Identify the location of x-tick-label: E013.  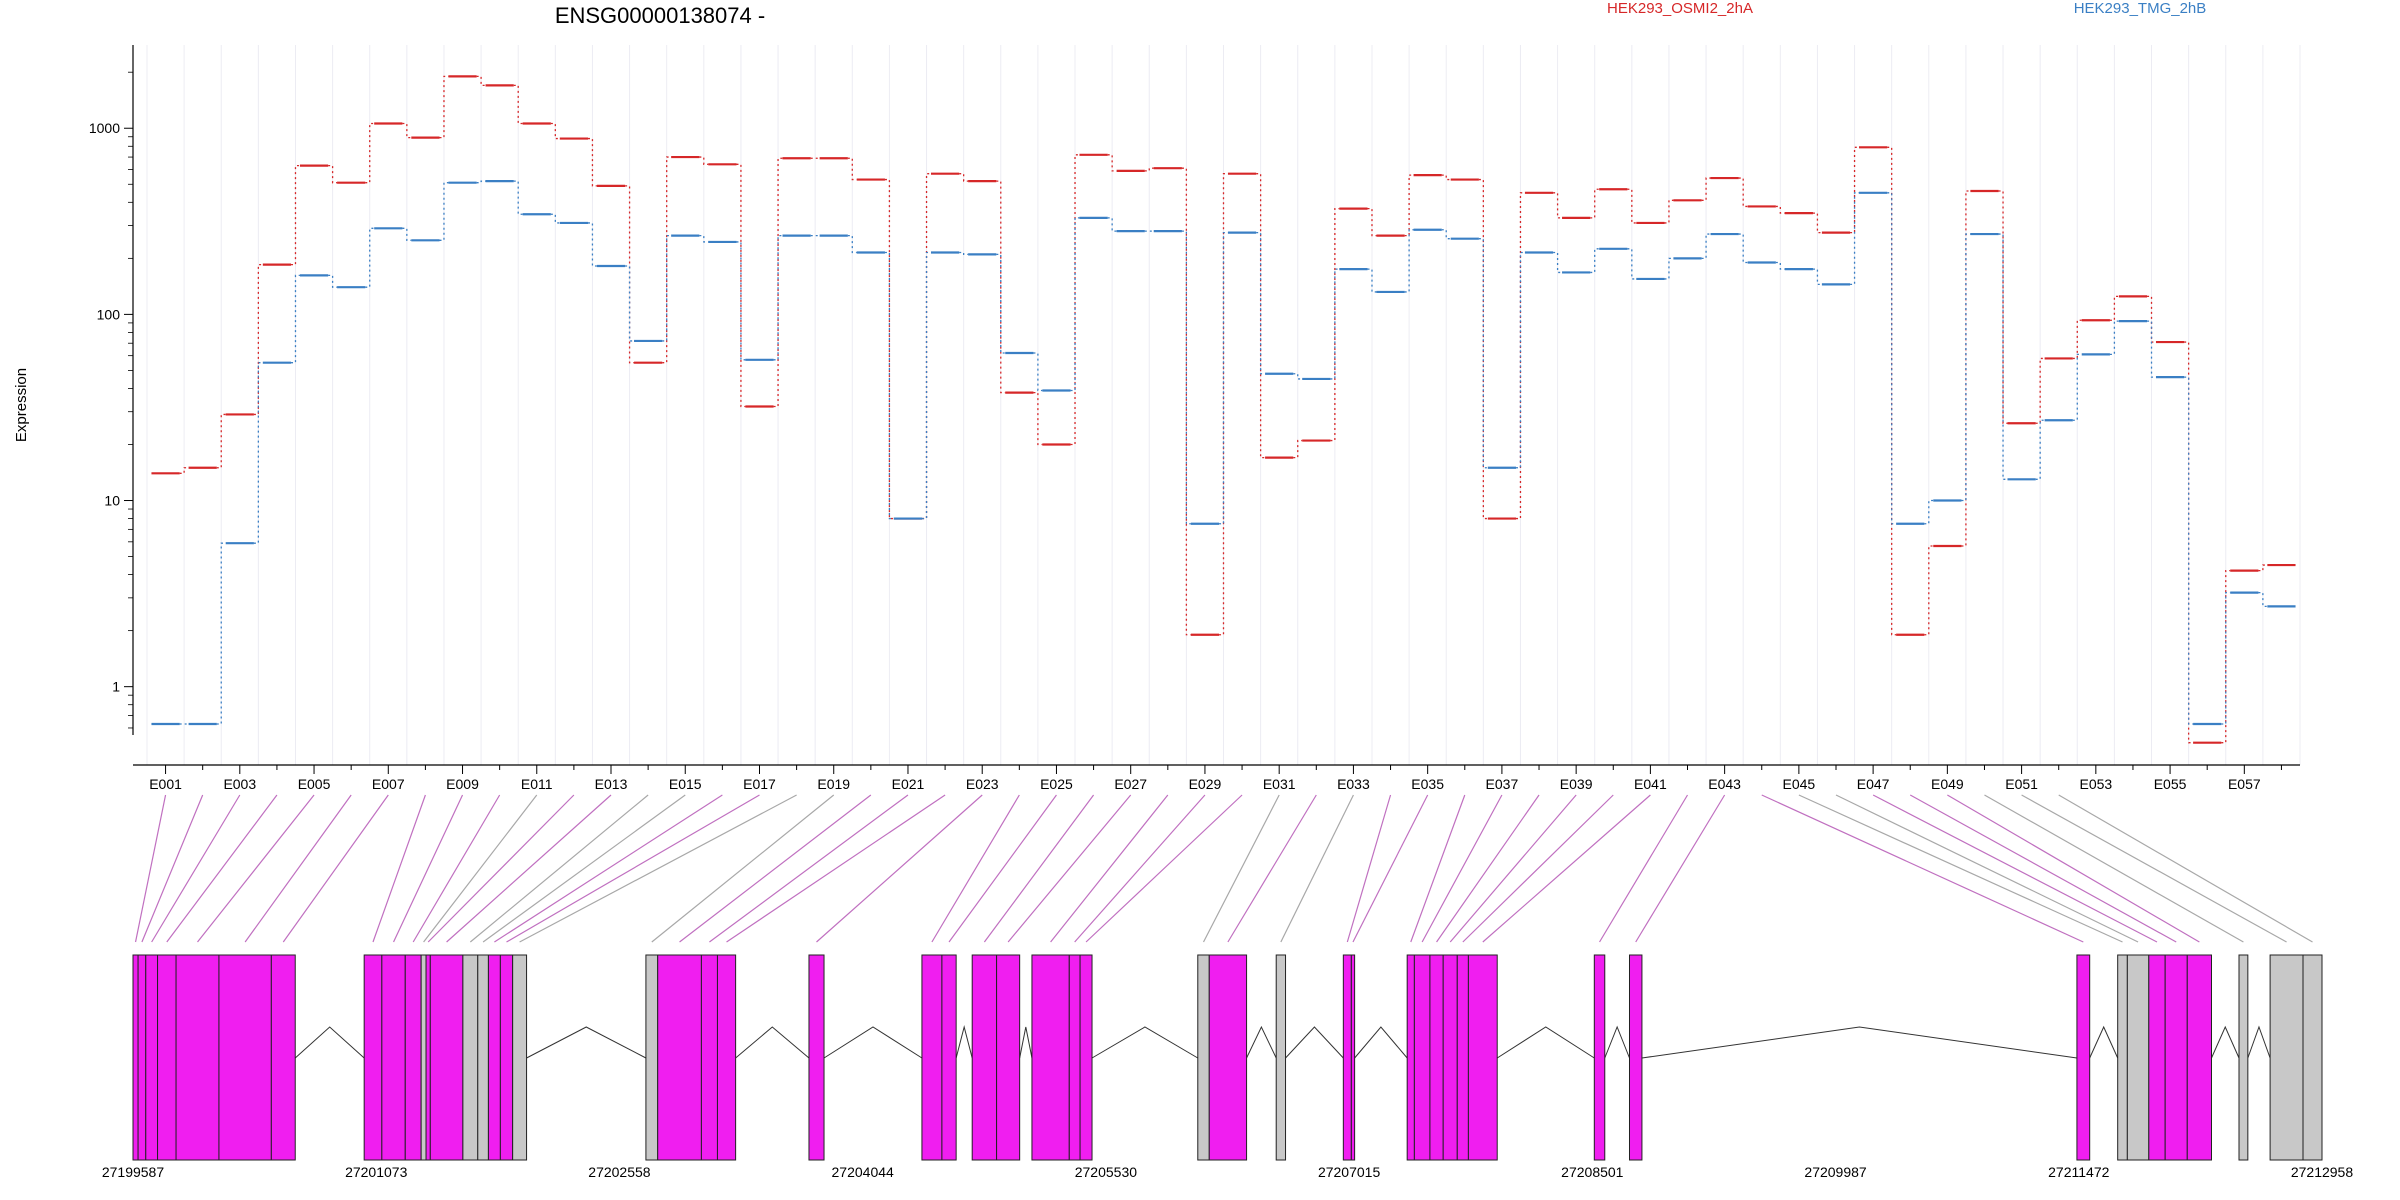
(611, 784).